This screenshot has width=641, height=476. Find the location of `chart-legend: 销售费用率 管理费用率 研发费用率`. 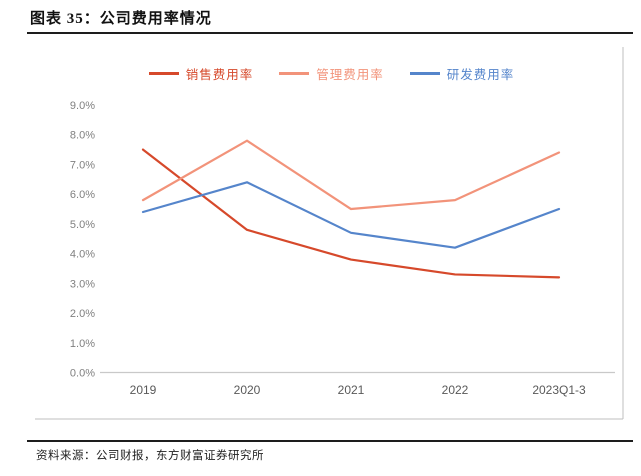

chart-legend: 销售费用率 管理费用率 研发费用率 is located at coordinates (320, 73).